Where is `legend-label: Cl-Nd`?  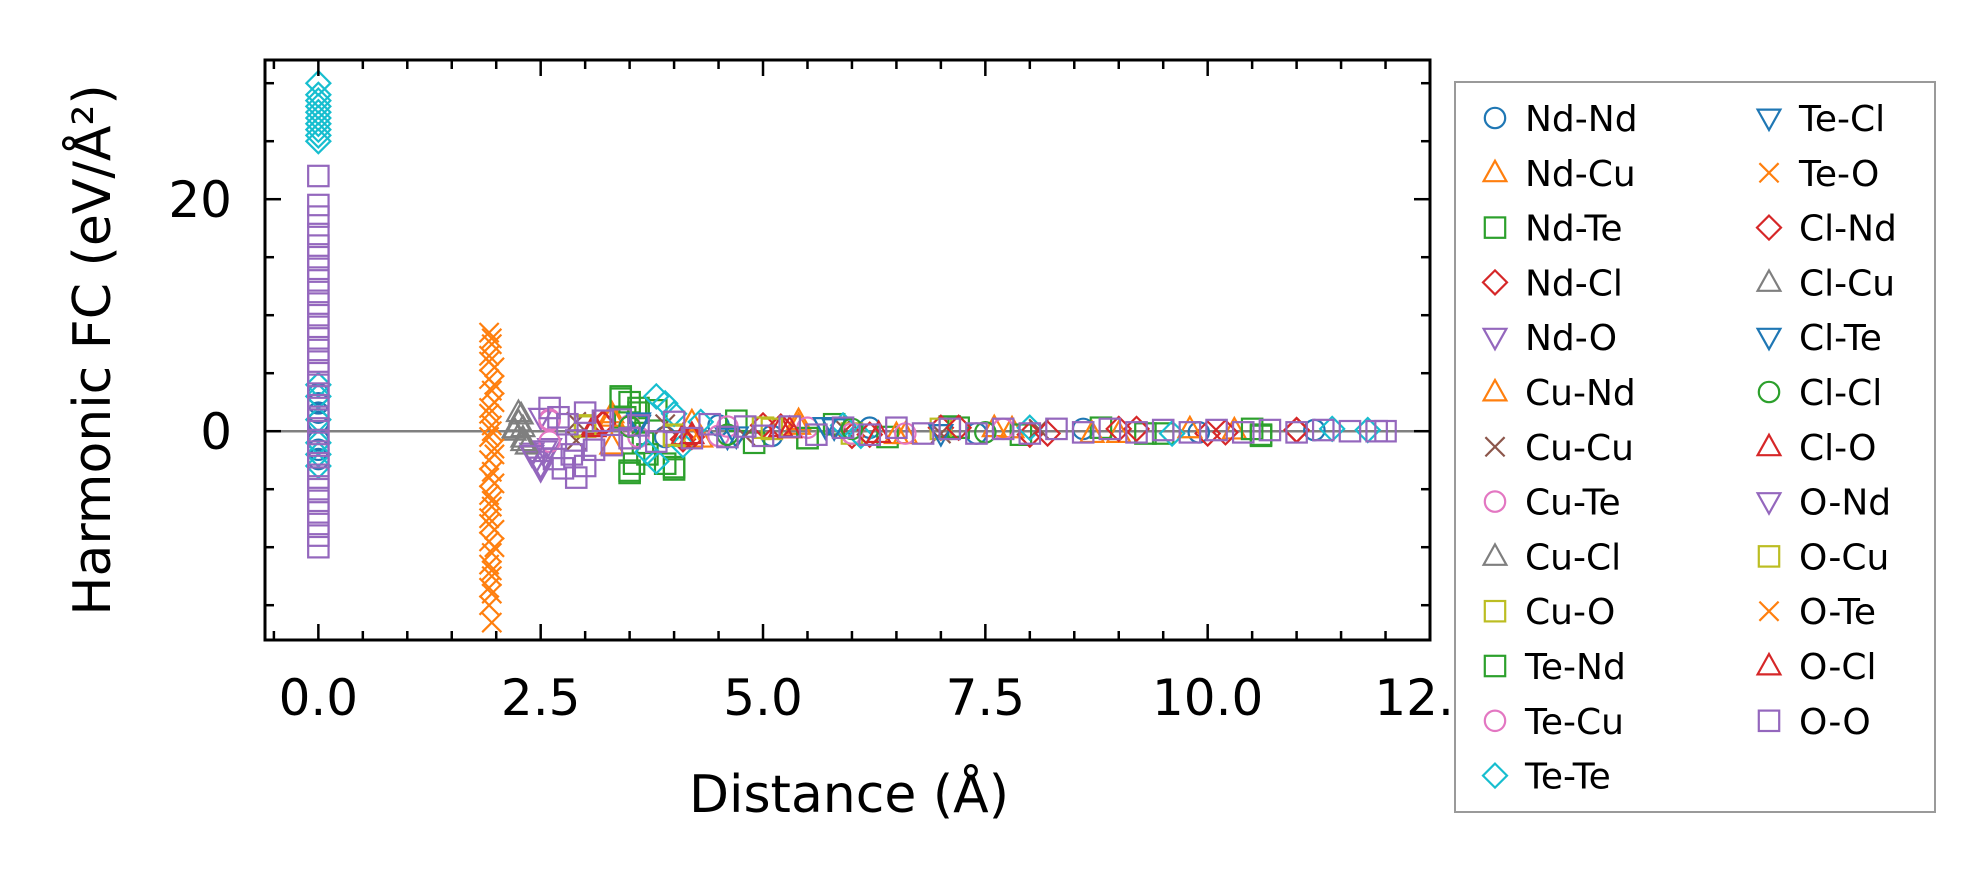 legend-label: Cl-Nd is located at coordinates (1848, 229).